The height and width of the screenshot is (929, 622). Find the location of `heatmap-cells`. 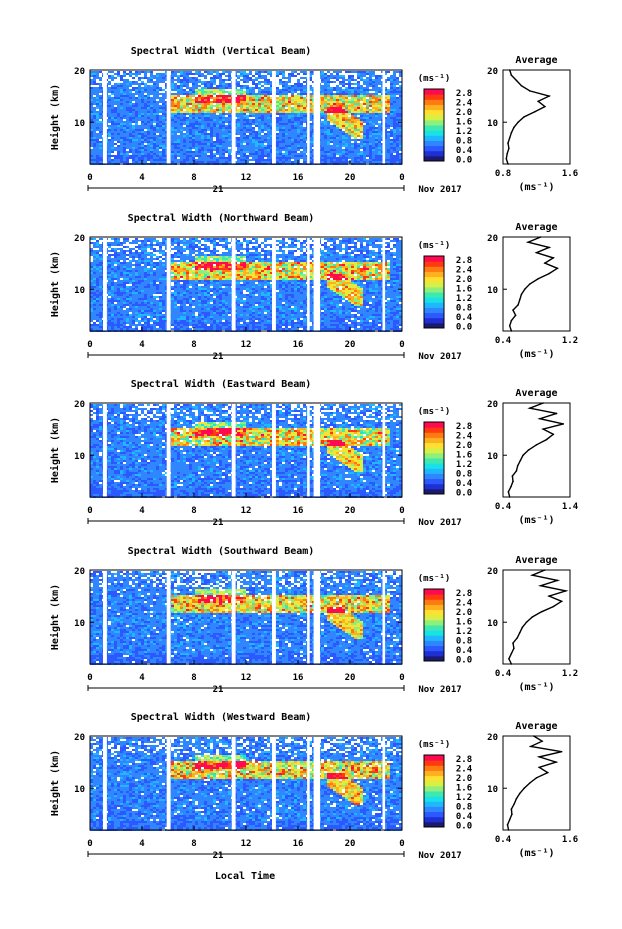

heatmap-cells is located at coordinates (246, 618).